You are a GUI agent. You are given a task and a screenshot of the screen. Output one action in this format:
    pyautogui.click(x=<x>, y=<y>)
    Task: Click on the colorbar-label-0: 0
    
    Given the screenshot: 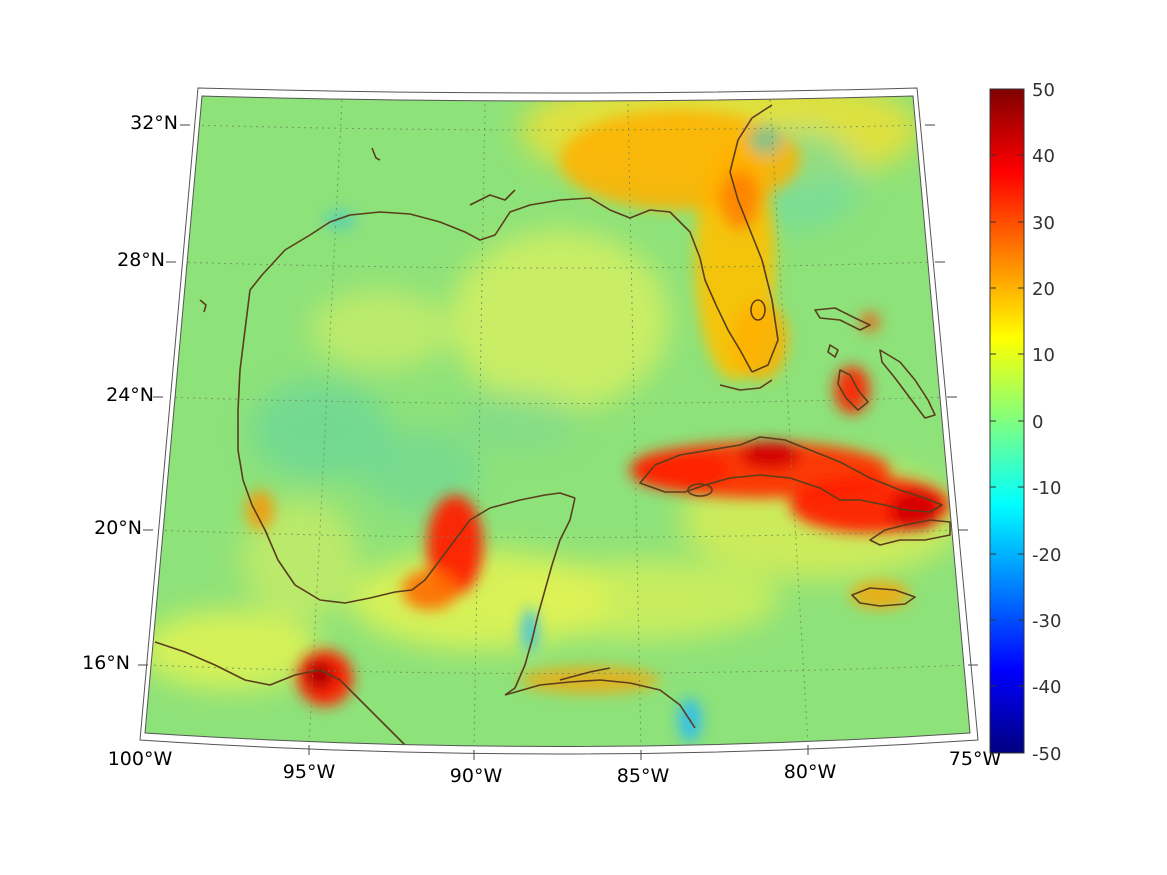 What is the action you would take?
    pyautogui.click(x=1037, y=422)
    